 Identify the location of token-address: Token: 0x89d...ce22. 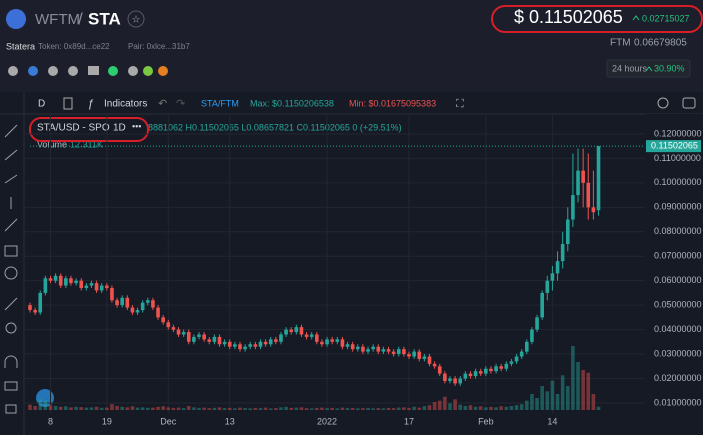
(74, 46).